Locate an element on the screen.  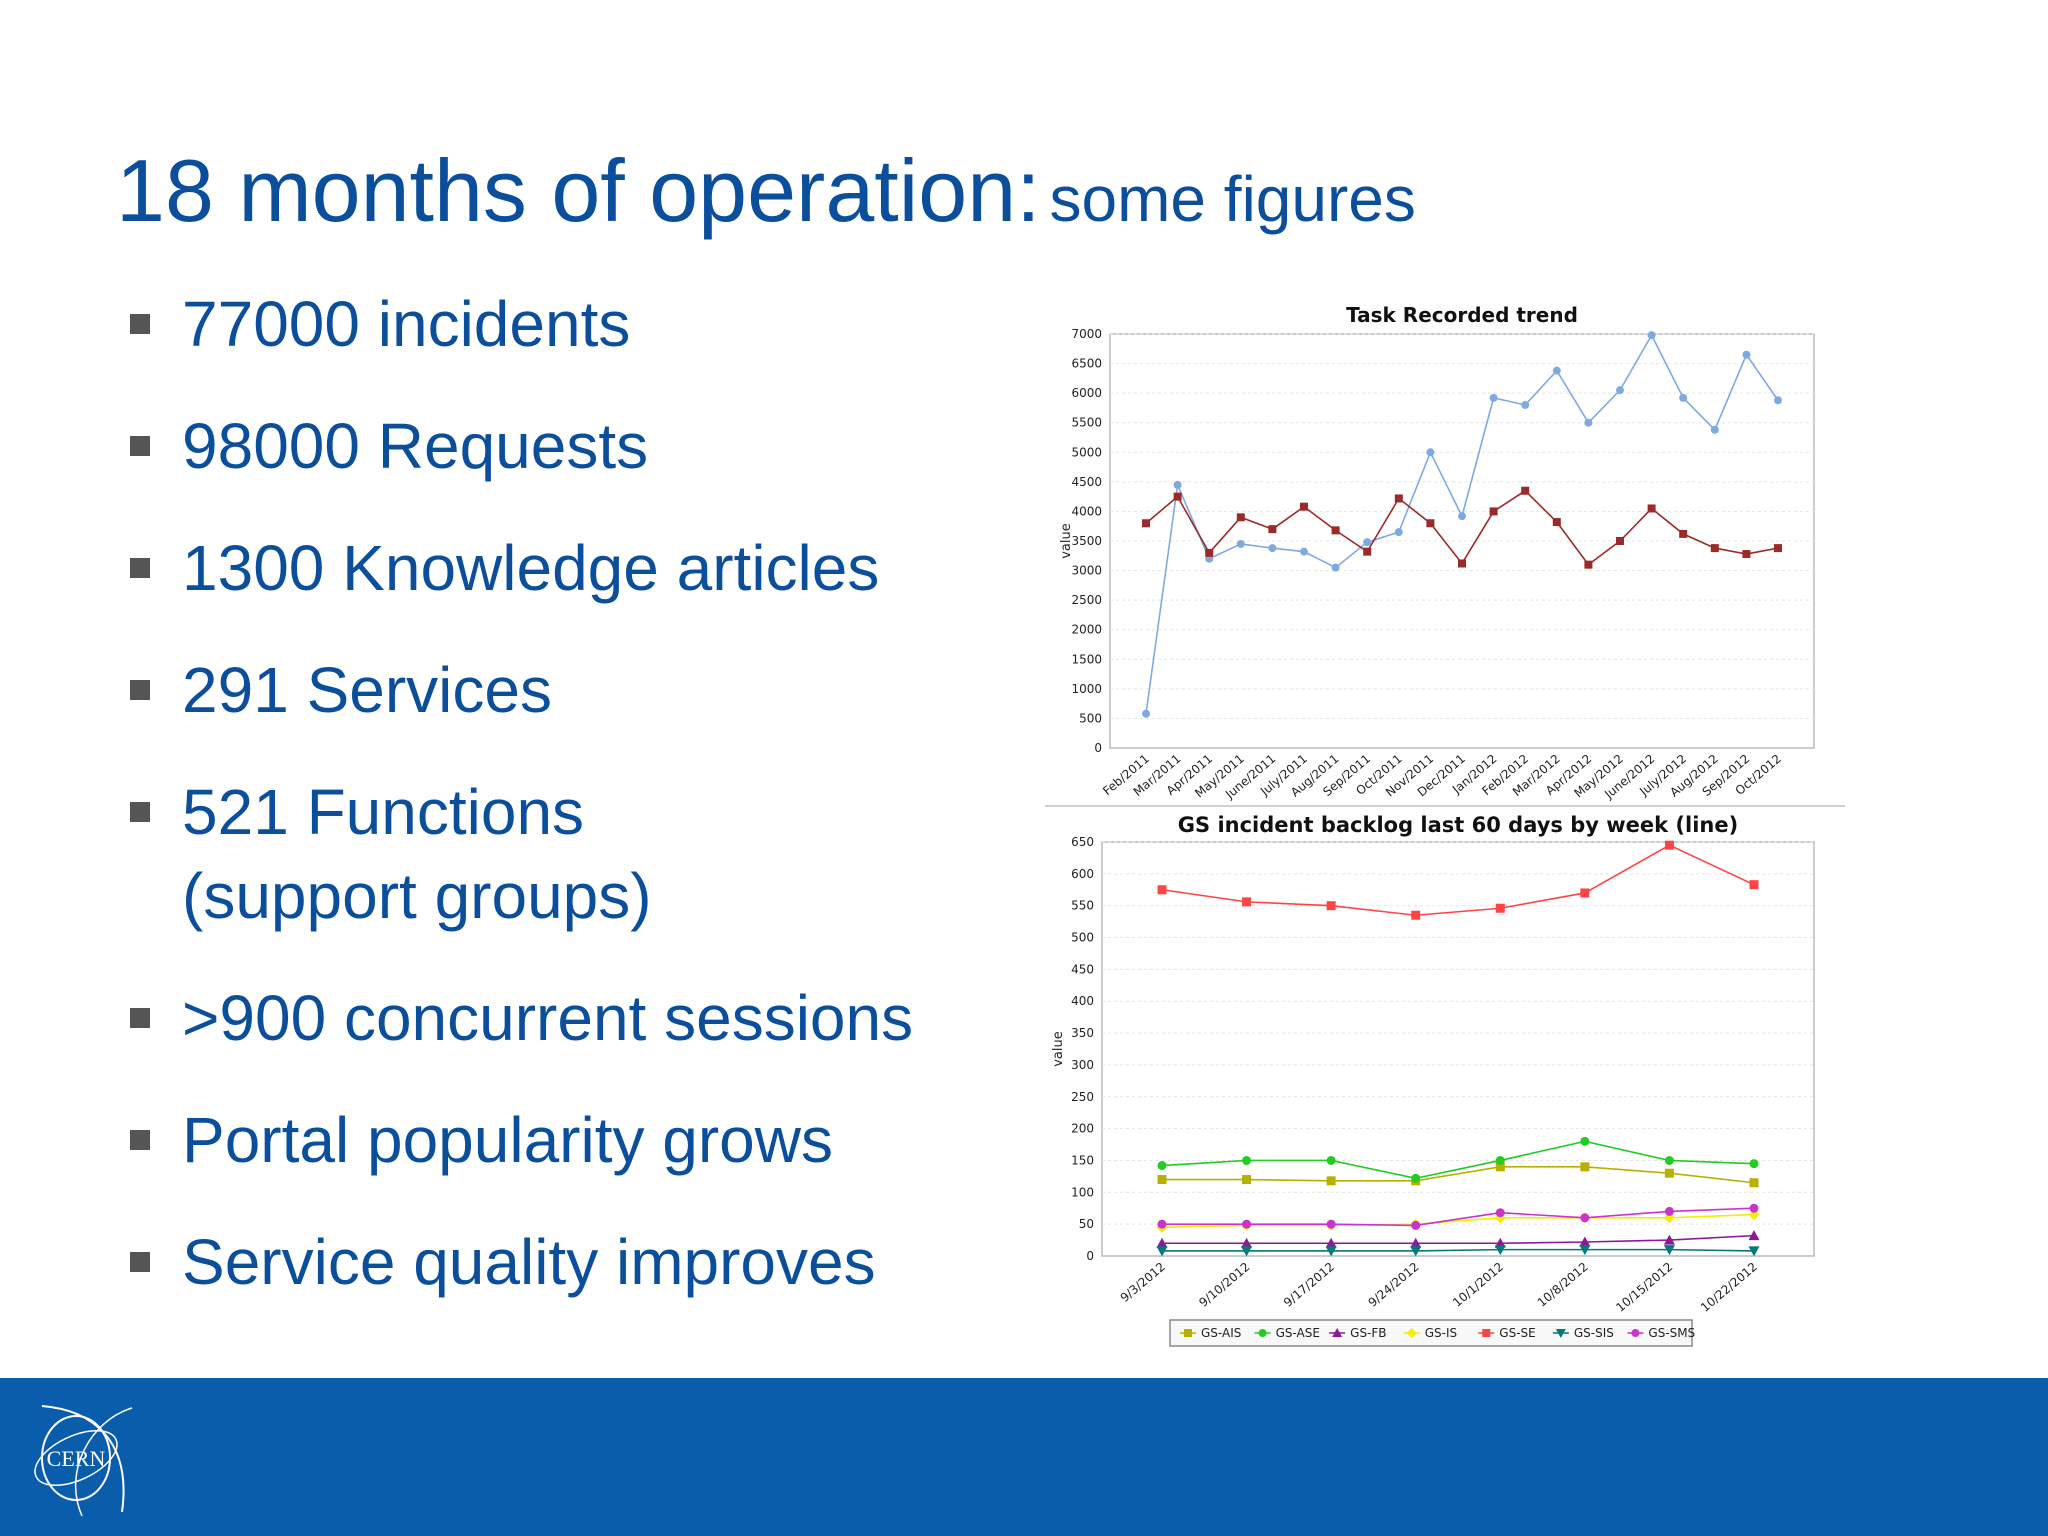
y-tick-label: 200 is located at coordinates (1082, 1129).